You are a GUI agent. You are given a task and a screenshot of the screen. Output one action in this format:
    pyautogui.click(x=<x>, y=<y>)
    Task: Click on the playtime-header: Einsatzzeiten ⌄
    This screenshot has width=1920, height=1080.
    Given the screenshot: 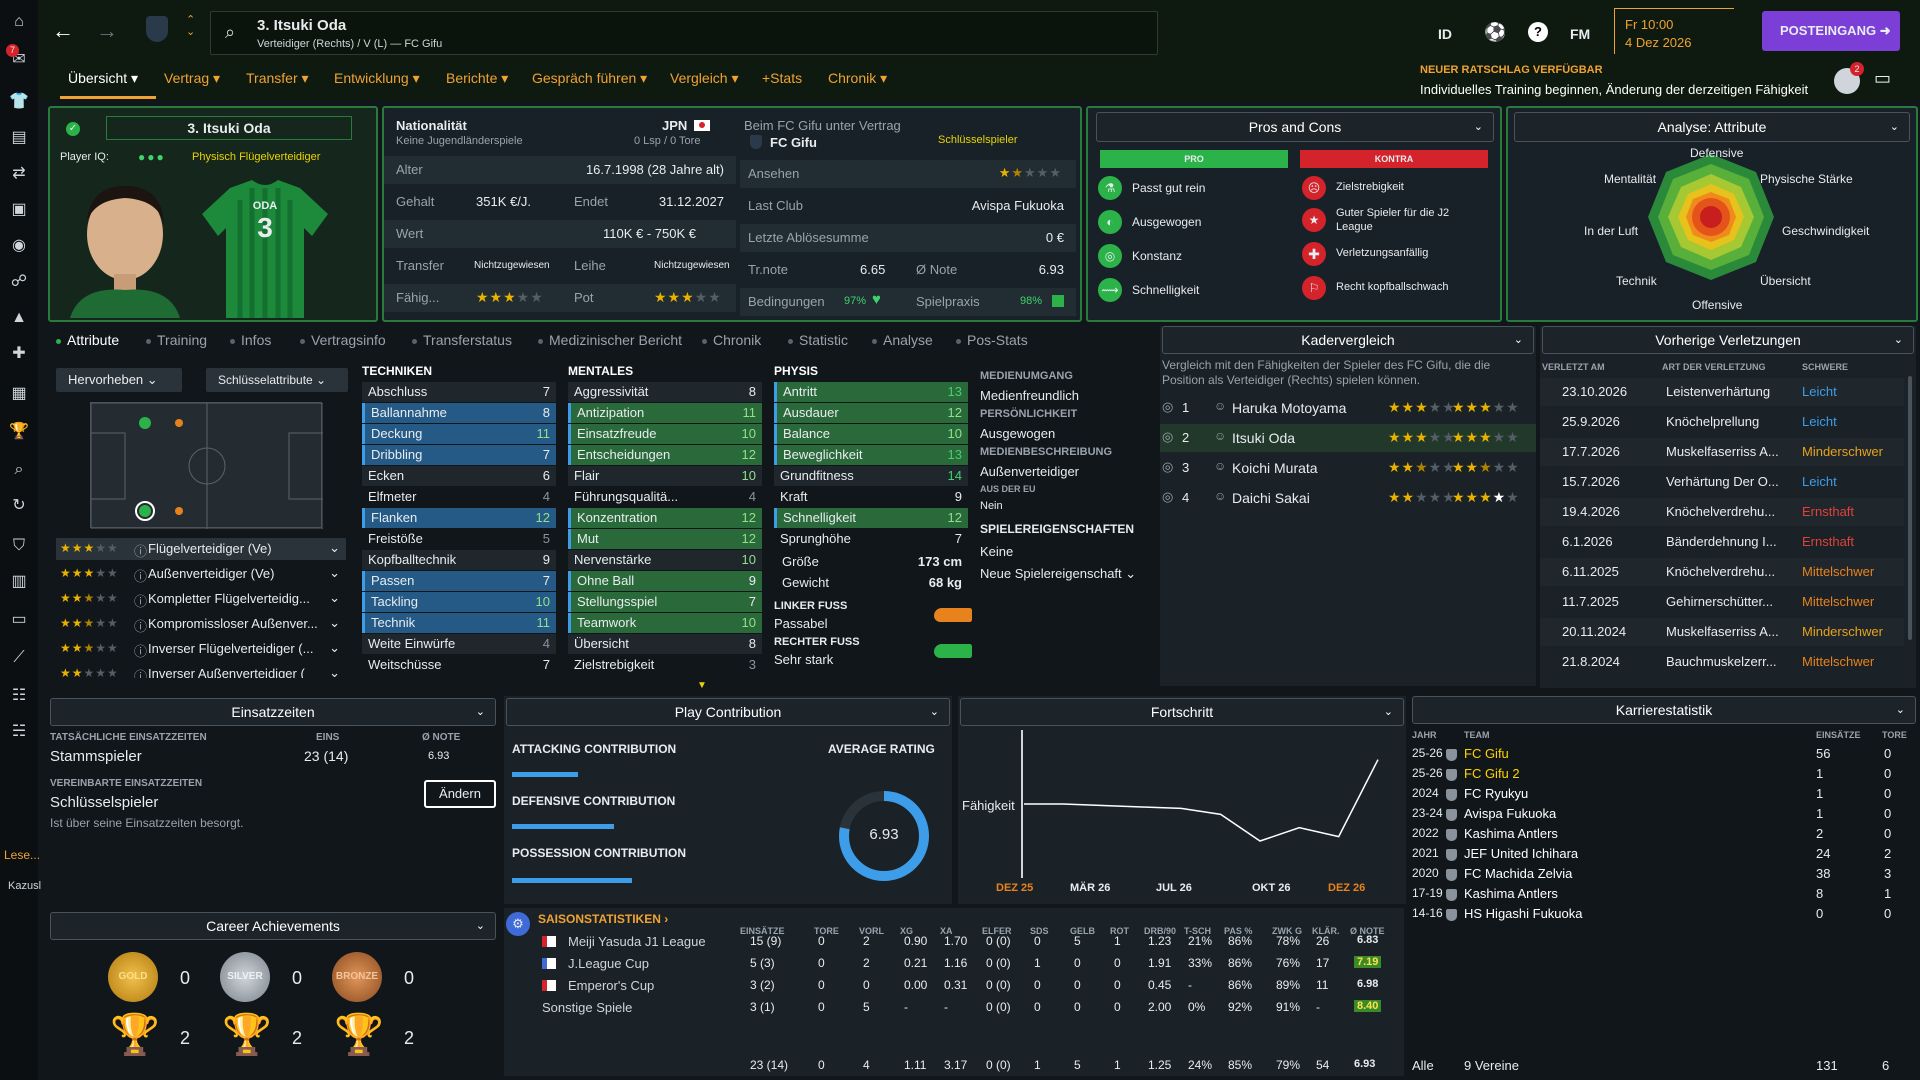 What is the action you would take?
    pyautogui.click(x=273, y=712)
    